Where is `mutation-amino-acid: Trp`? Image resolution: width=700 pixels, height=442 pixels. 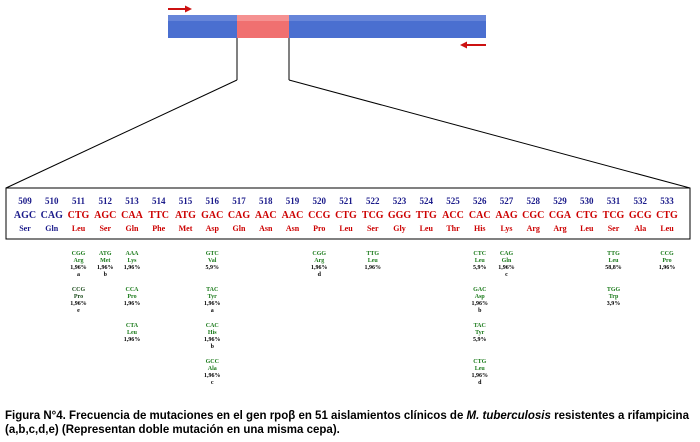
mutation-amino-acid: Trp is located at coordinates (613, 297).